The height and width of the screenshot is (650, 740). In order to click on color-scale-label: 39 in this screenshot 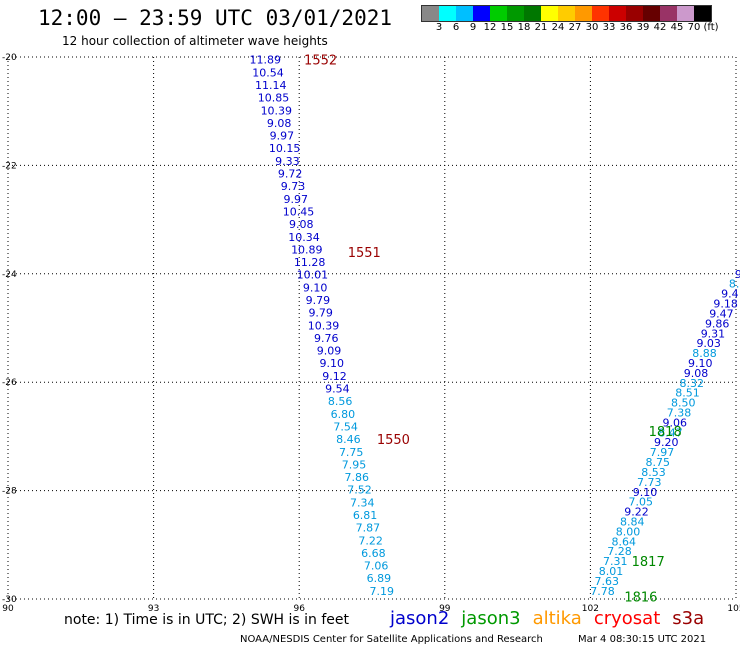, I will do `click(643, 27)`.